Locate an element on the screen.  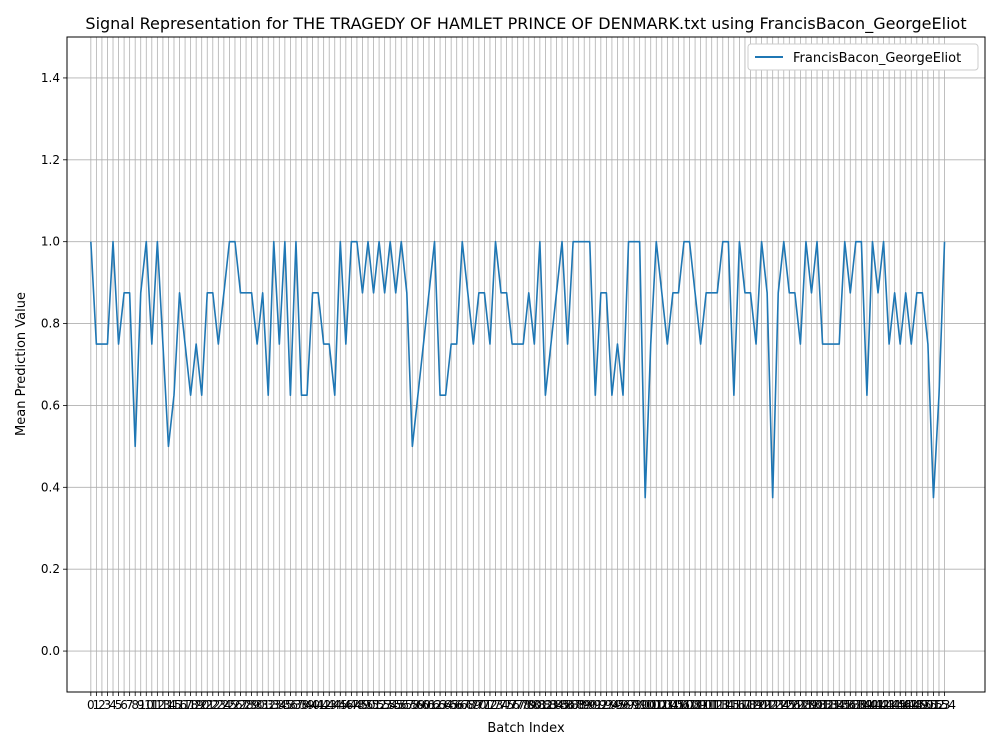
x-tick-label: 84 is located at coordinates (556, 705).